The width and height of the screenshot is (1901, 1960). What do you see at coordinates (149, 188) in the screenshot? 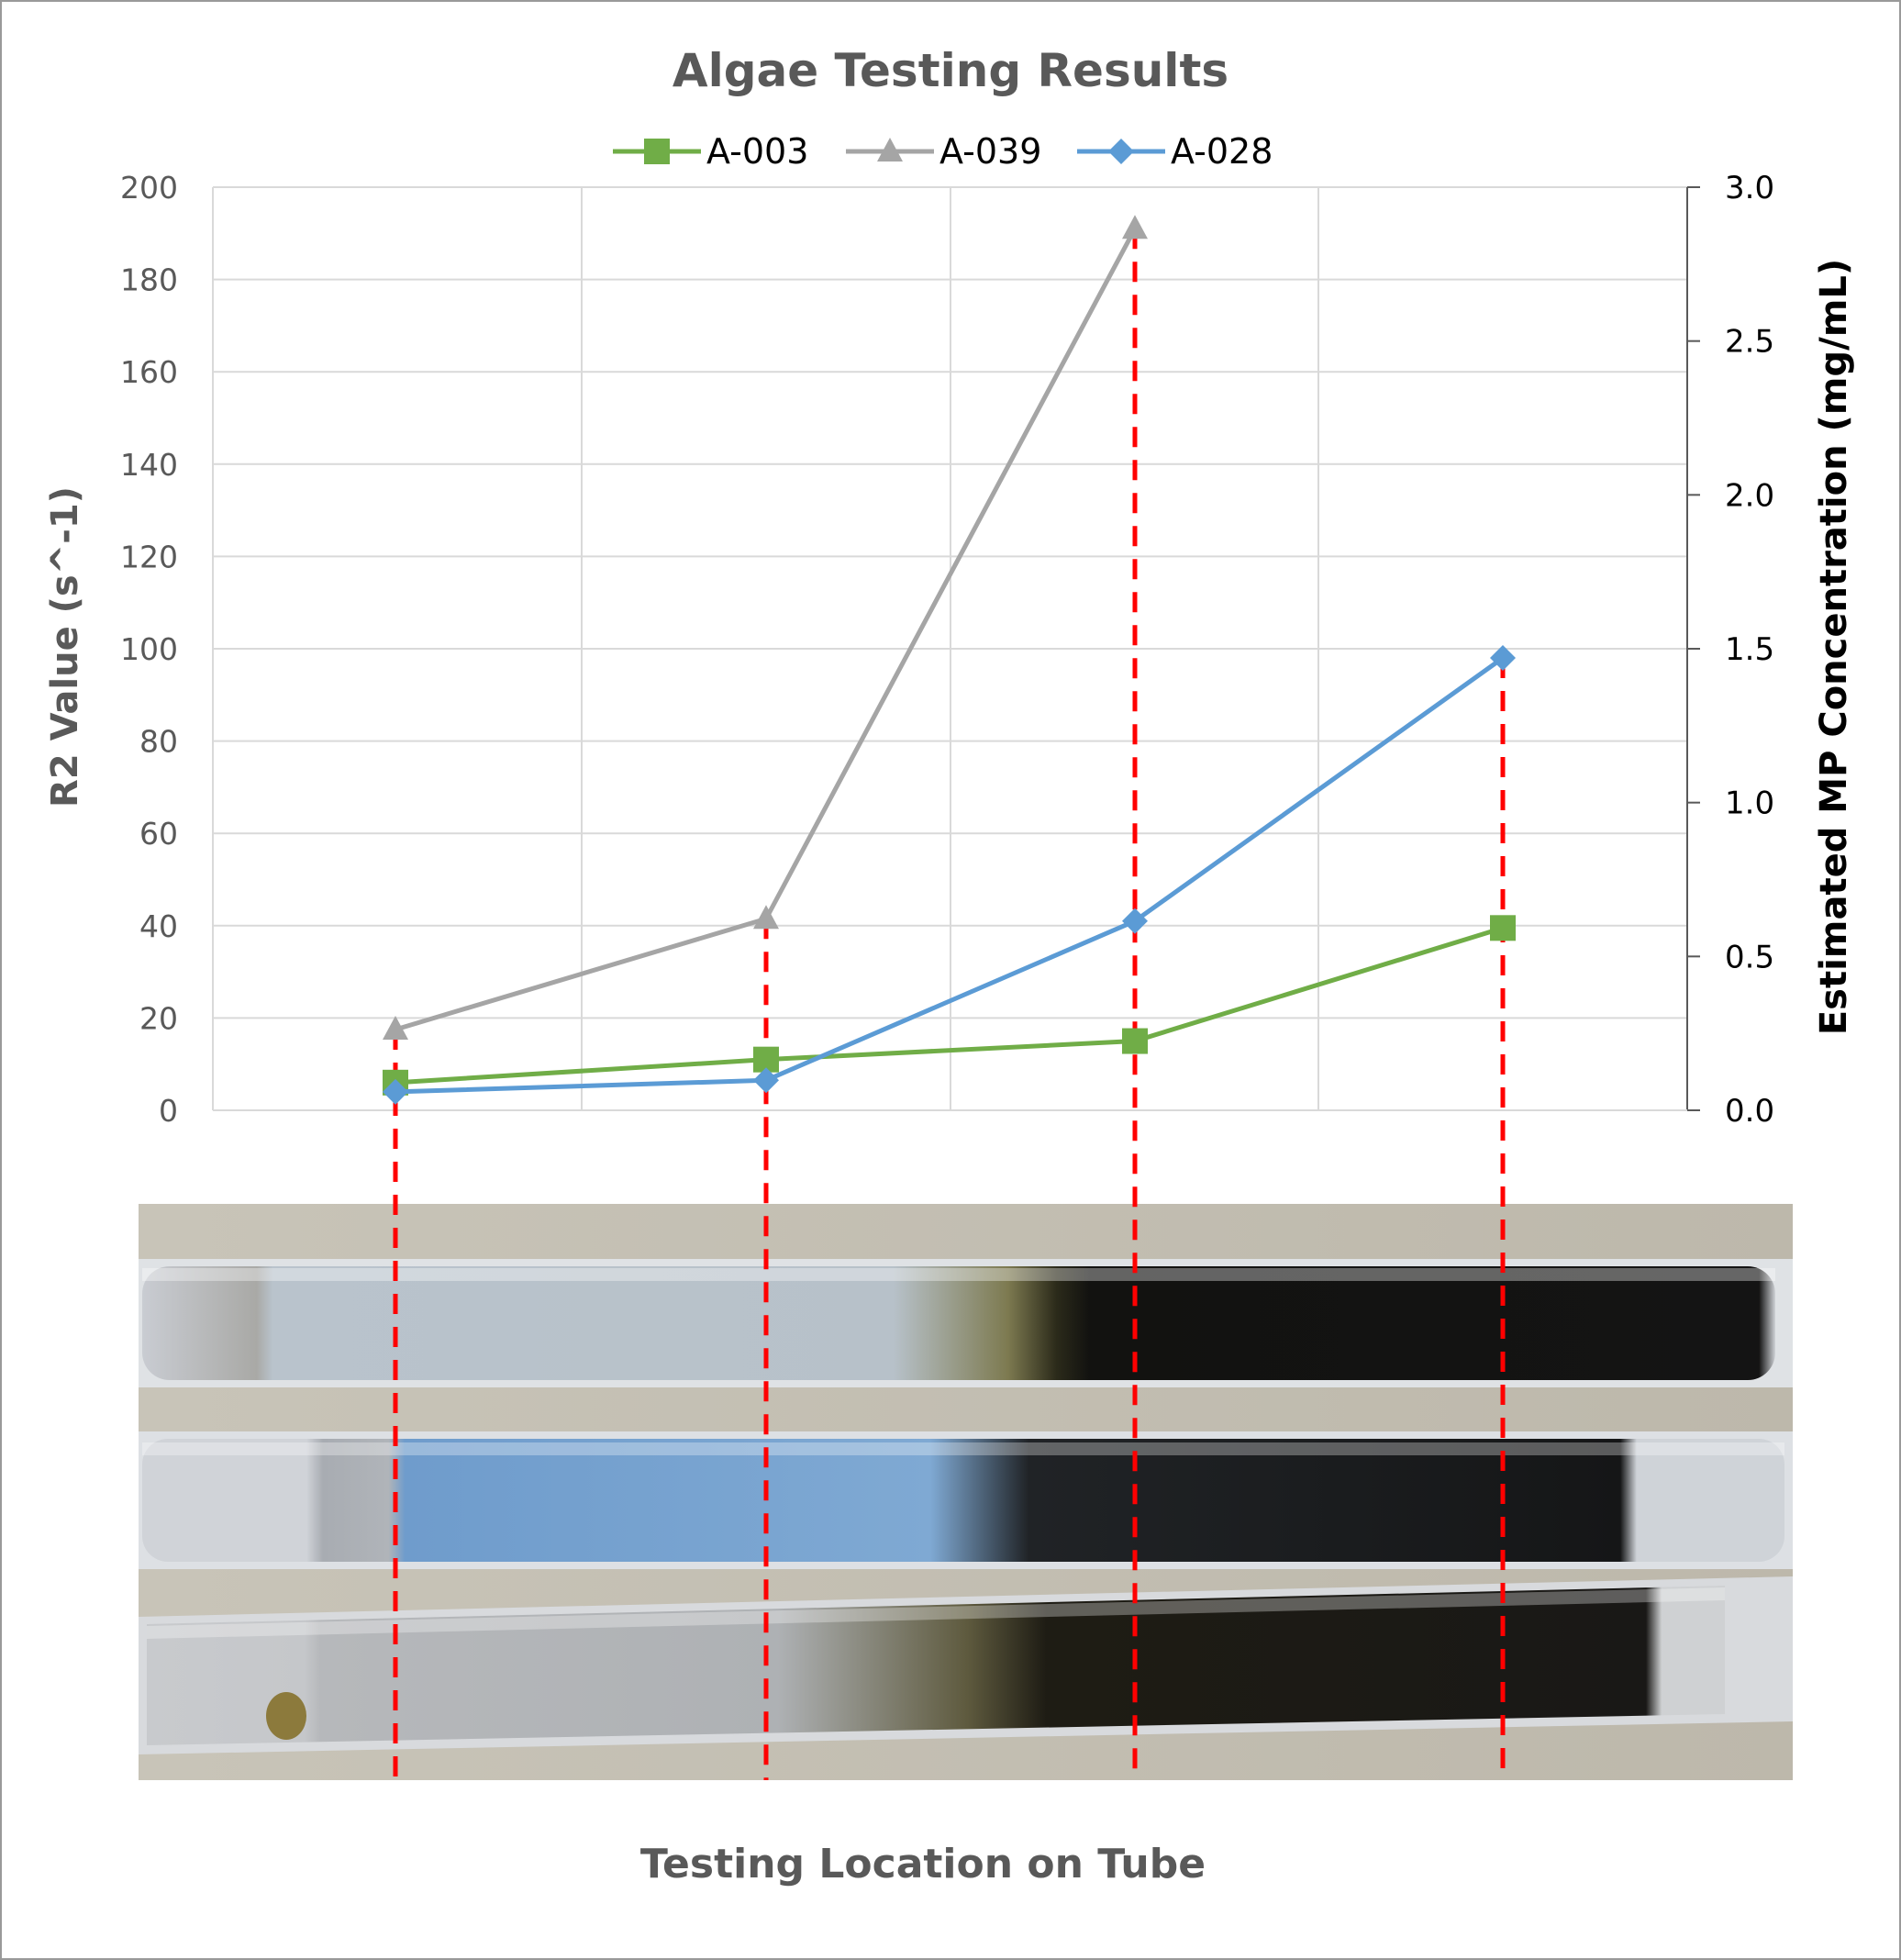
I see `y-tick-left-10: 200` at bounding box center [149, 188].